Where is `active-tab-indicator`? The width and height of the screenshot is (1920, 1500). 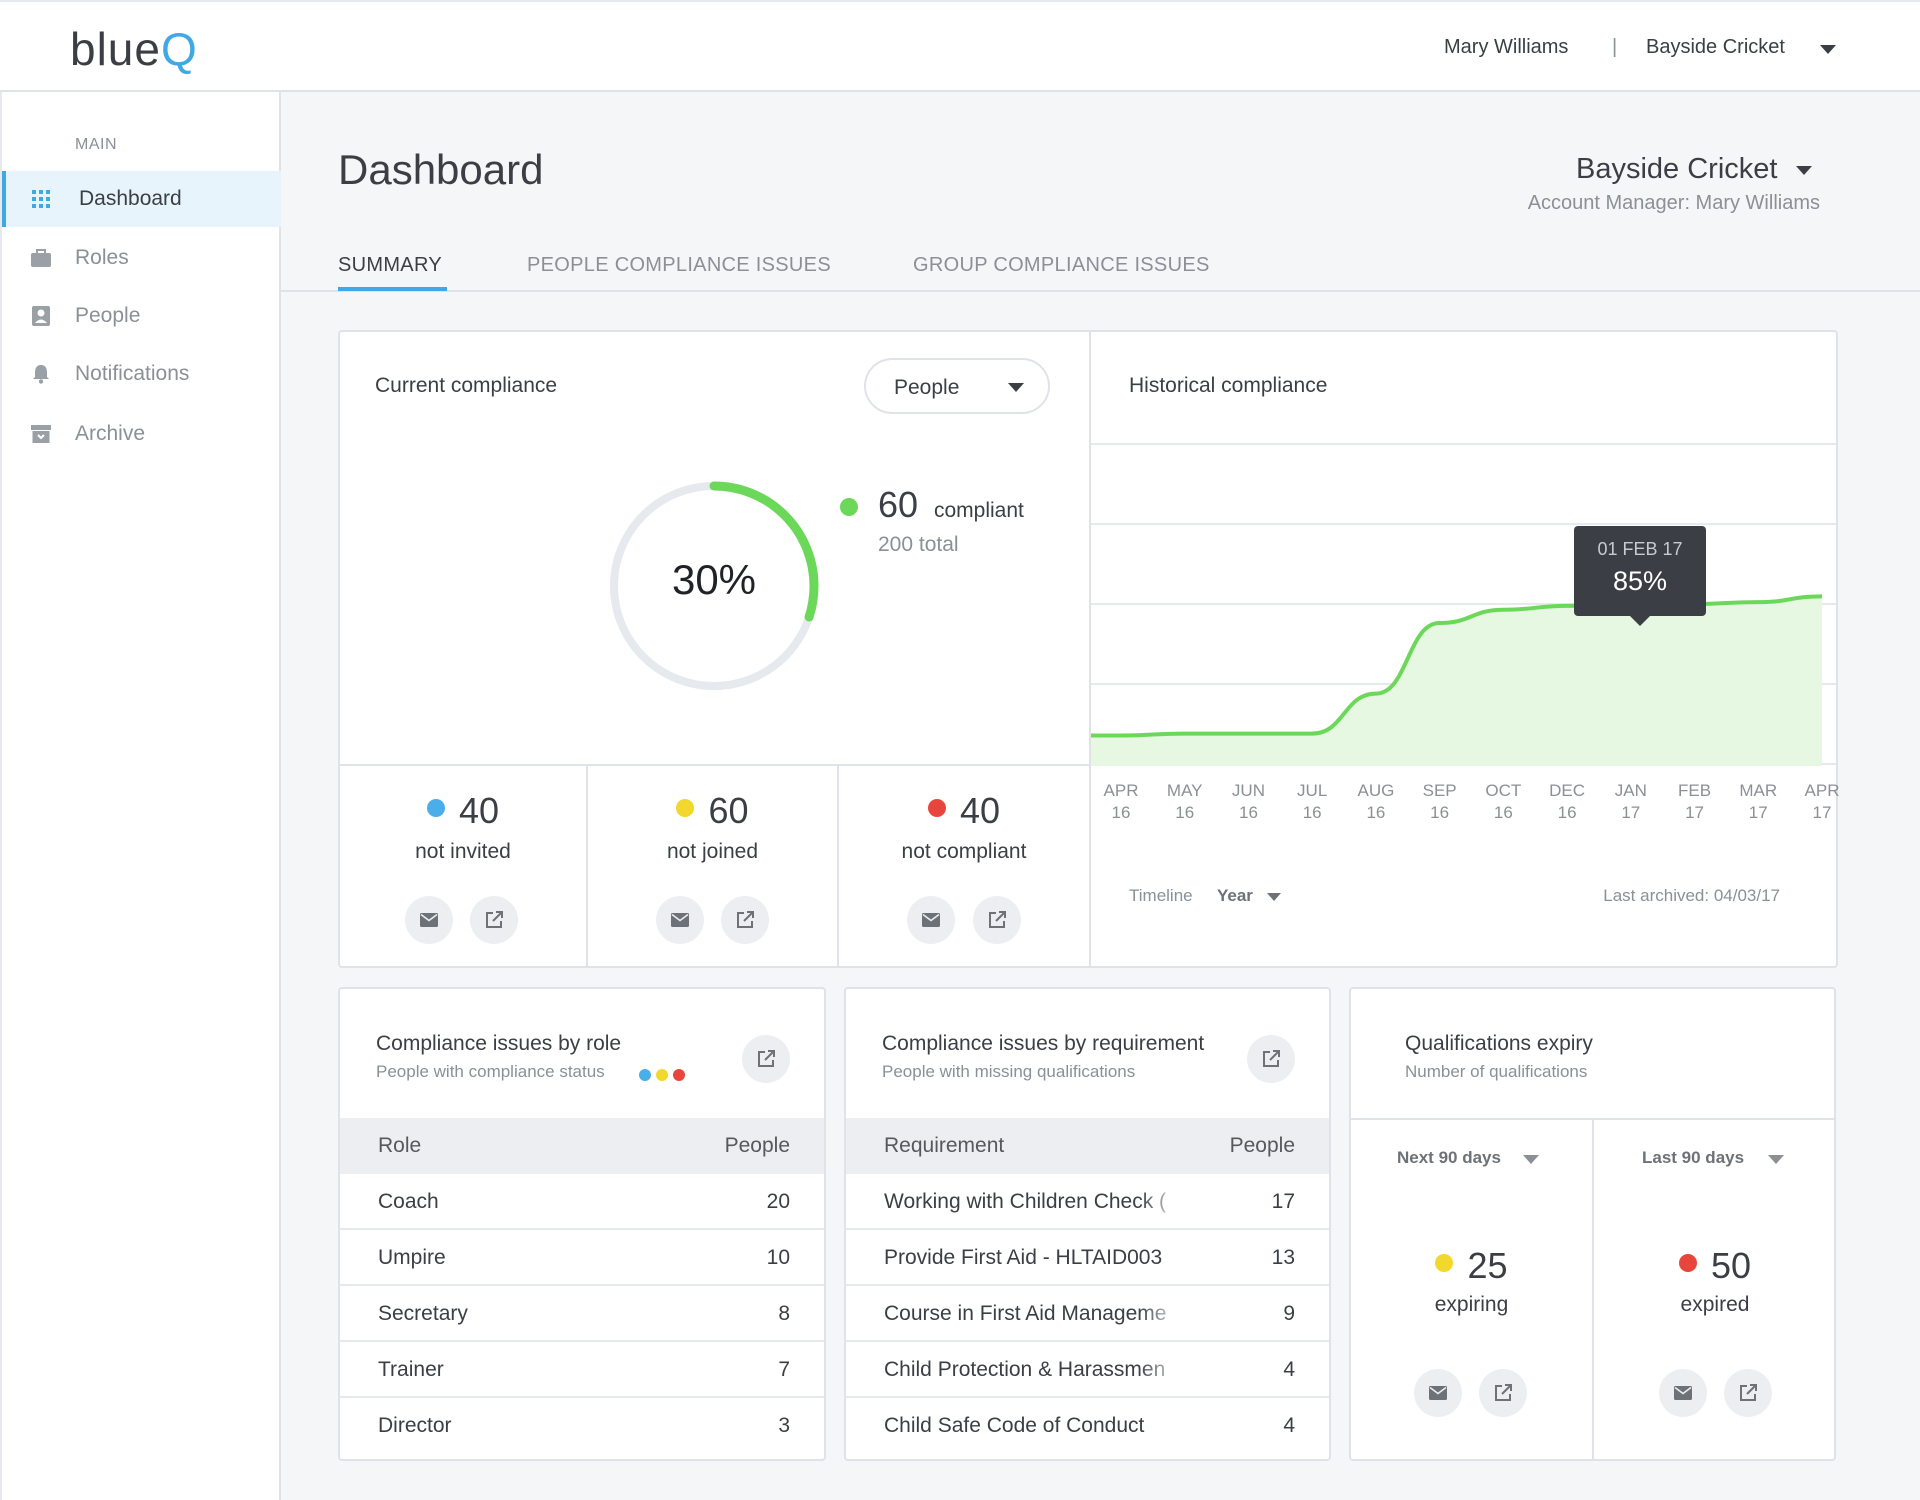 active-tab-indicator is located at coordinates (392, 289).